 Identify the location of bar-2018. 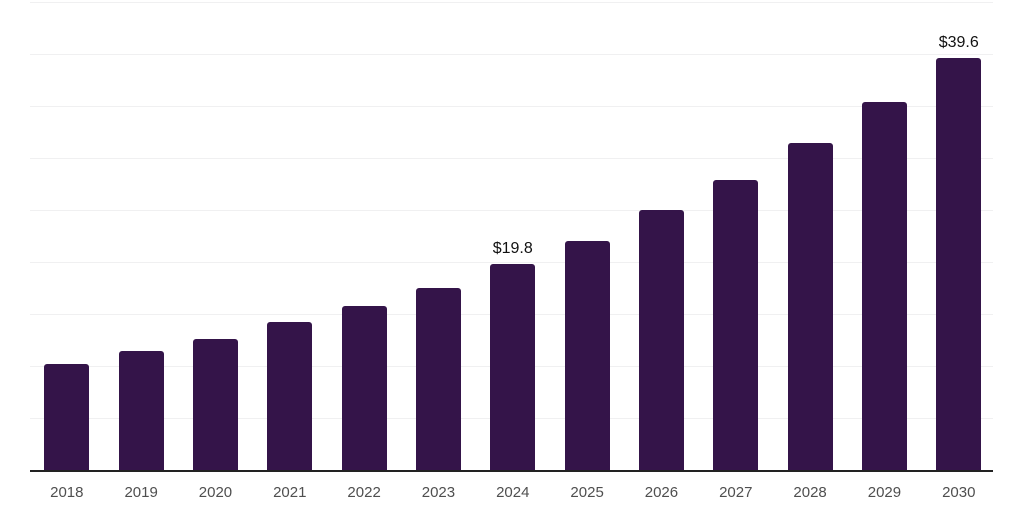
(67, 416).